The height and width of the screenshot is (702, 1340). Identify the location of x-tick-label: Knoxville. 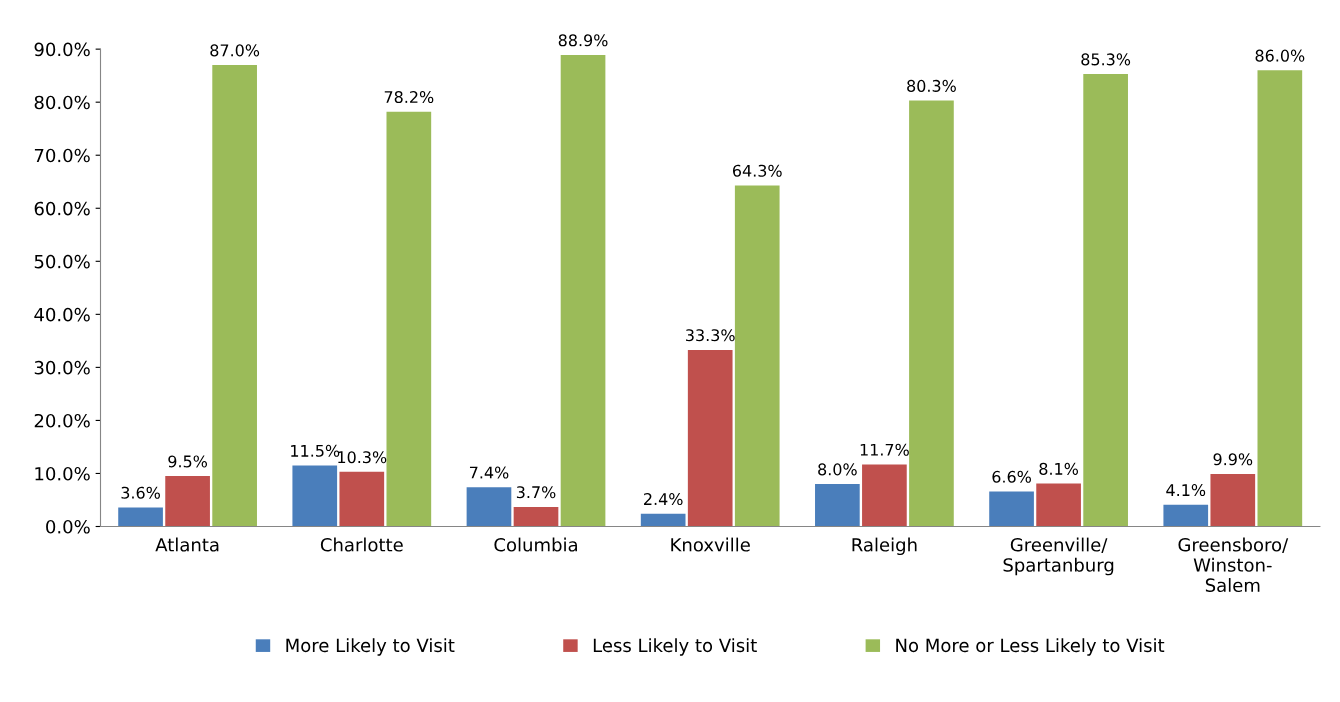
(710, 544).